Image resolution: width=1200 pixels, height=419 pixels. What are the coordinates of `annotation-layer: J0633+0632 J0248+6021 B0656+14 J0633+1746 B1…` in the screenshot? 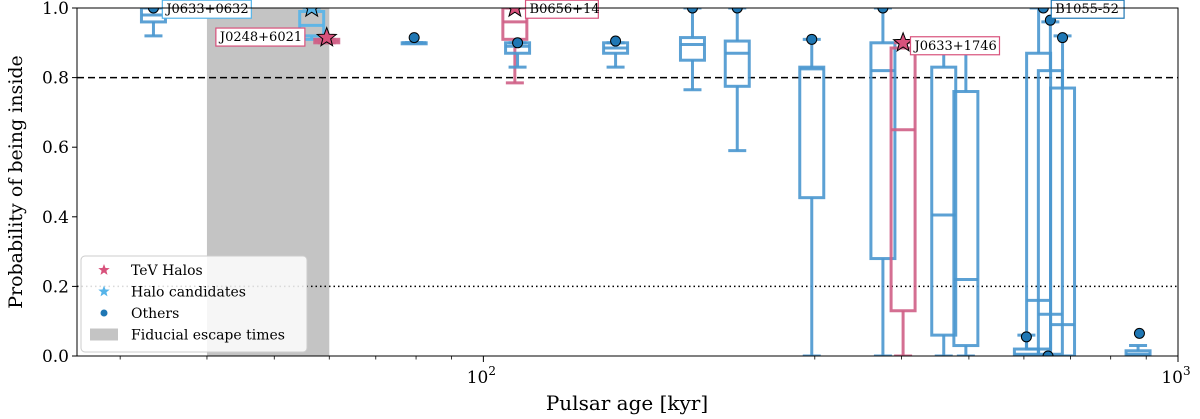 It's located at (643, 28).